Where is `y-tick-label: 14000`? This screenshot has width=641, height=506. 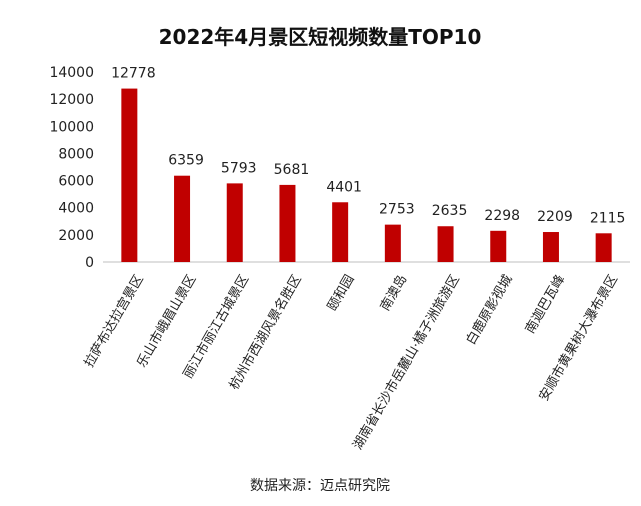
y-tick-label: 14000 is located at coordinates (71, 73).